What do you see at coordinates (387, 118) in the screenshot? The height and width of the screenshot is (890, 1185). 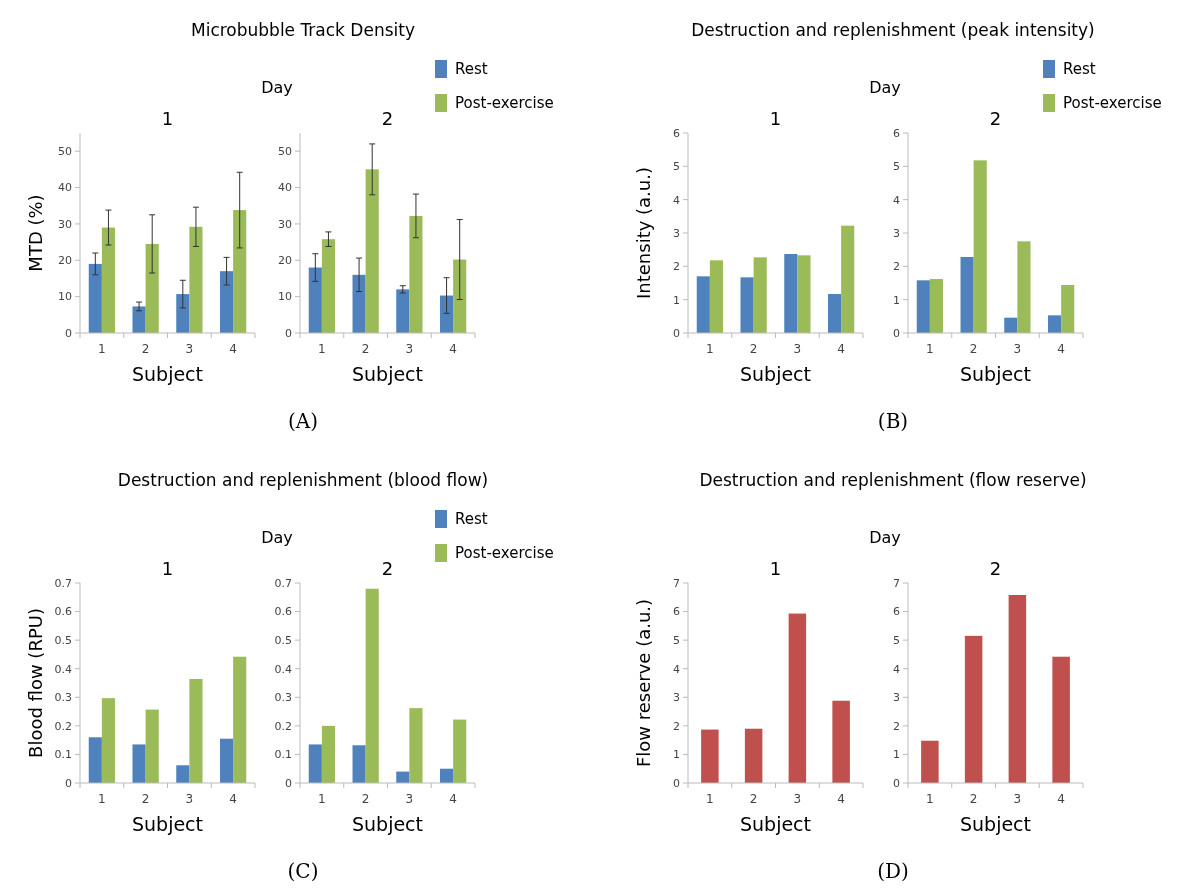 I see `chart-title: 2` at bounding box center [387, 118].